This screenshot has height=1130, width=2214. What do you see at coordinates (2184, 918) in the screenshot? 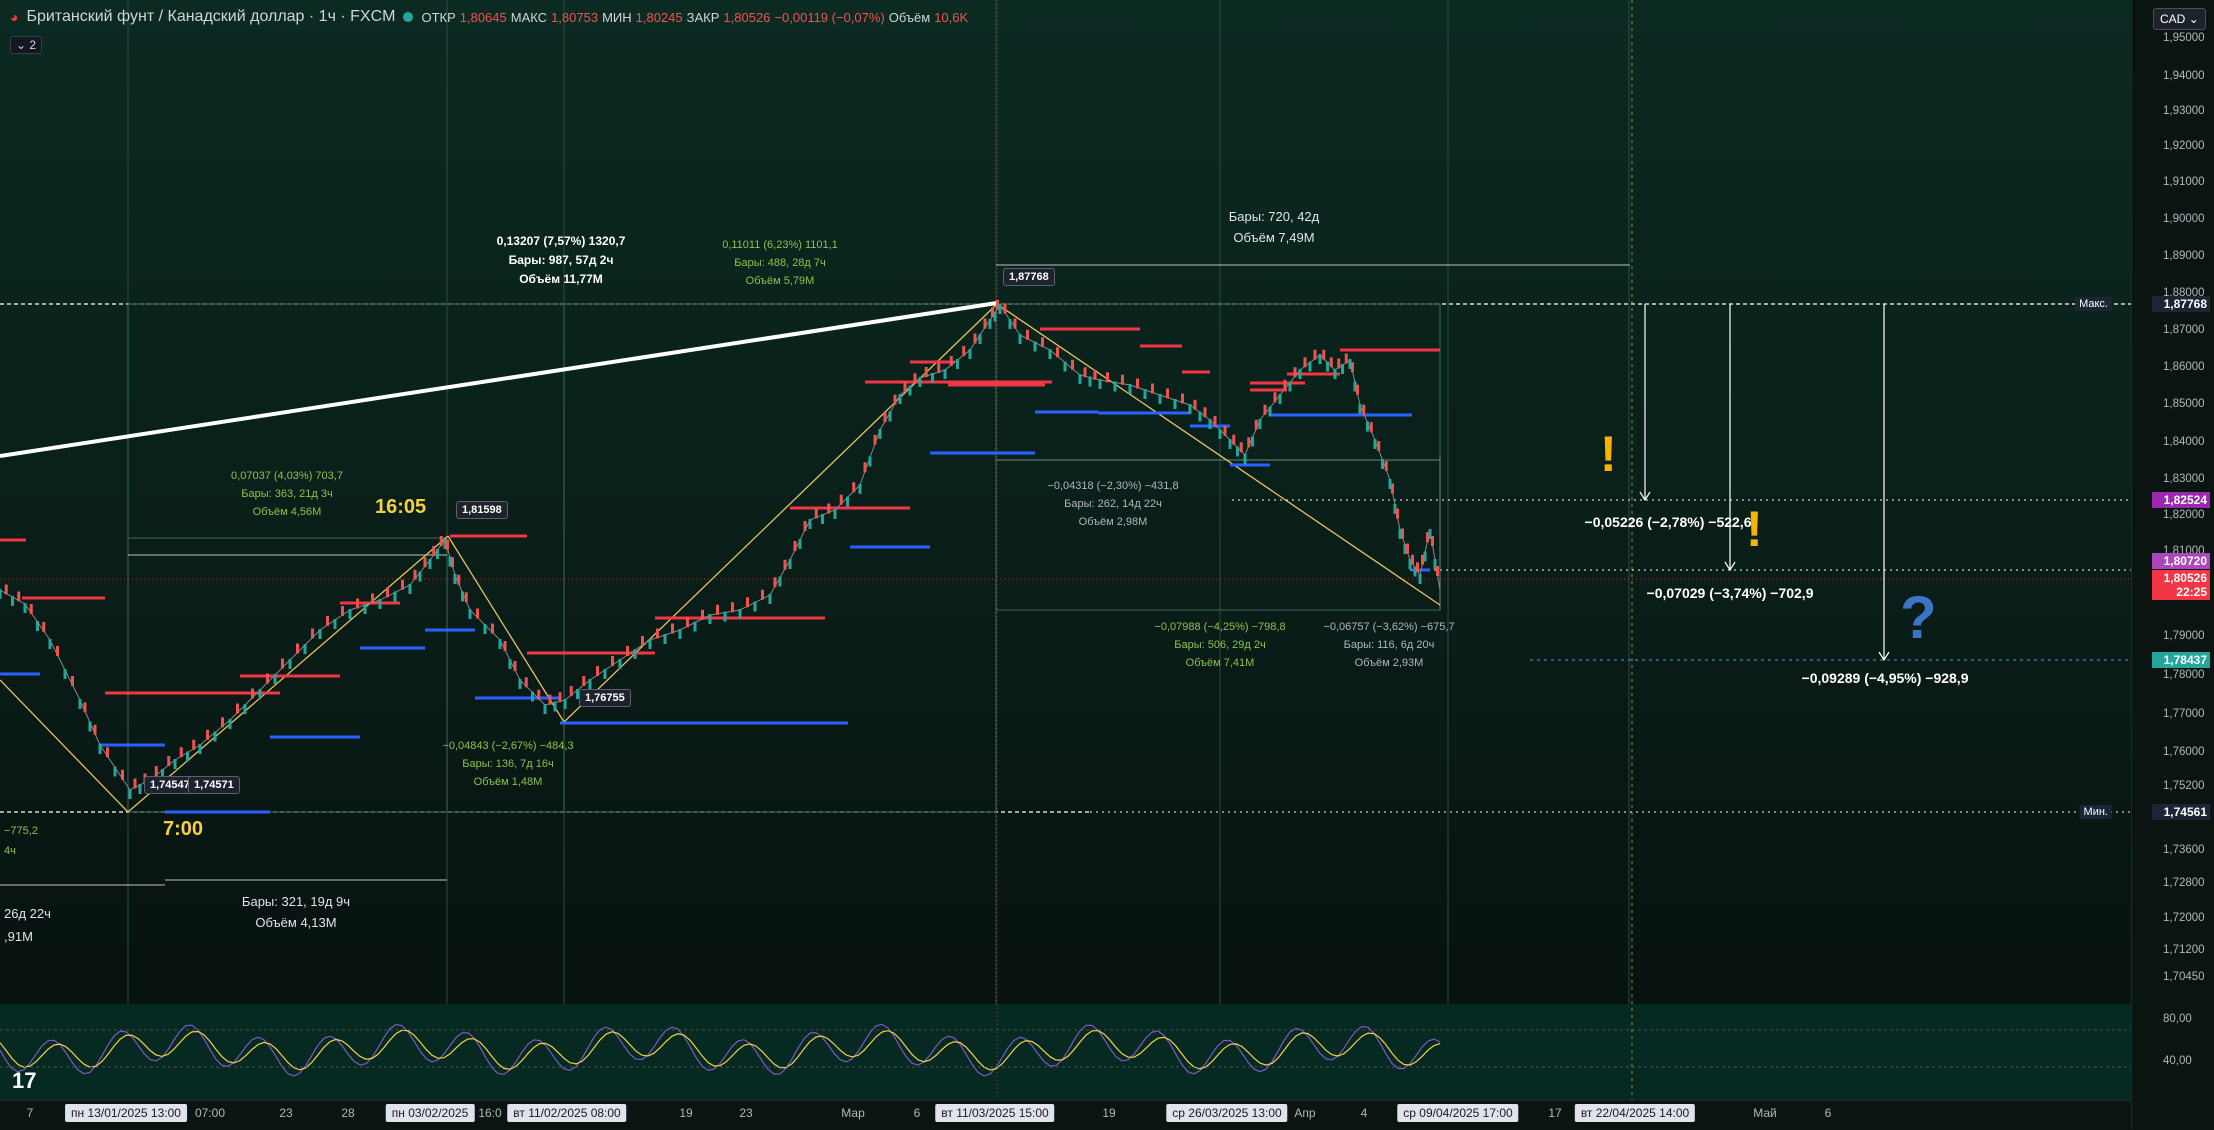
I see `price-tick: 1,72000` at bounding box center [2184, 918].